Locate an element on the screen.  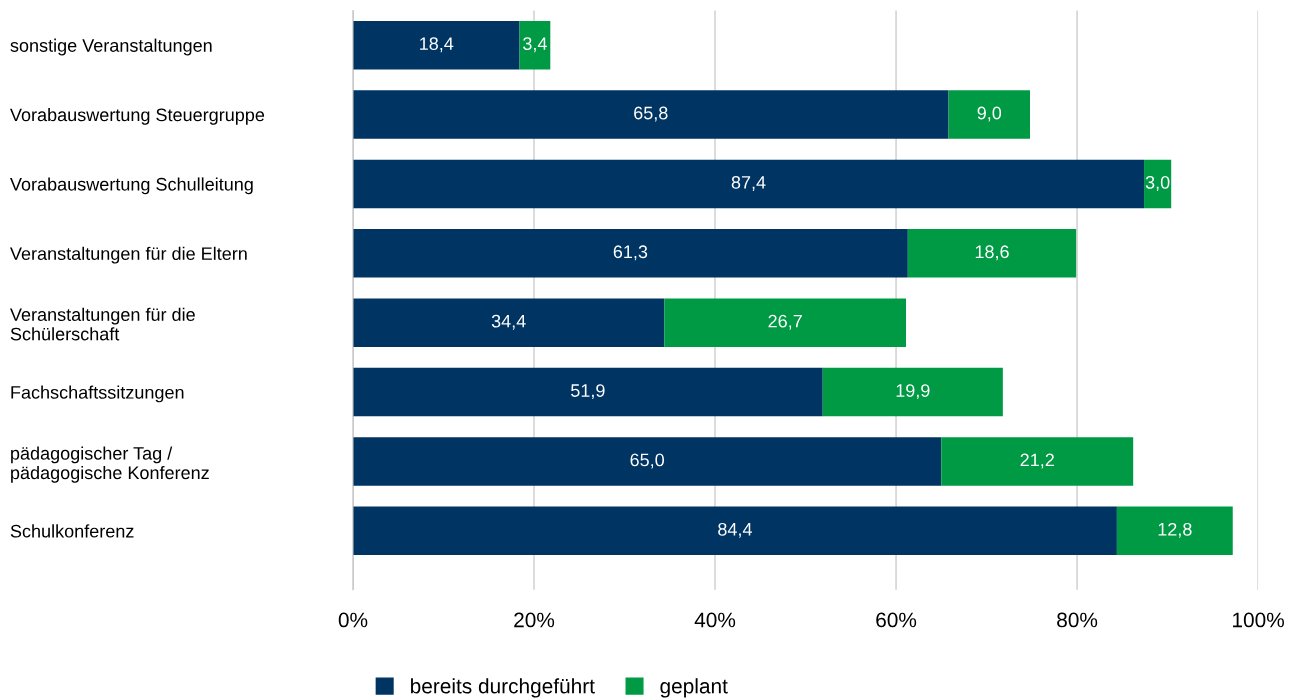
y-tick-label: Veranstaltungen für die Eltern is located at coordinates (128, 255).